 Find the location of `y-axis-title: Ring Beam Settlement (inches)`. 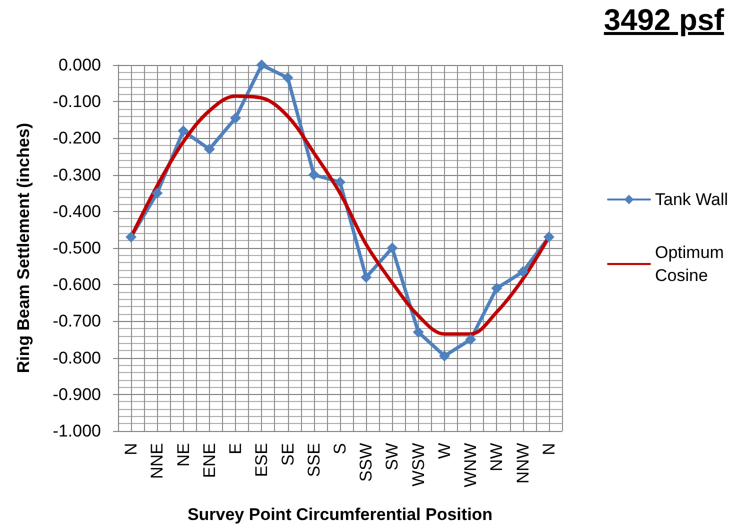

y-axis-title: Ring Beam Settlement (inches) is located at coordinates (23, 248).